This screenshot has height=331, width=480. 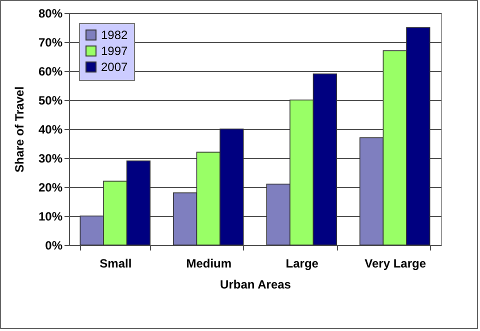 I want to click on y-tick-label: 20%, so click(x=50, y=187).